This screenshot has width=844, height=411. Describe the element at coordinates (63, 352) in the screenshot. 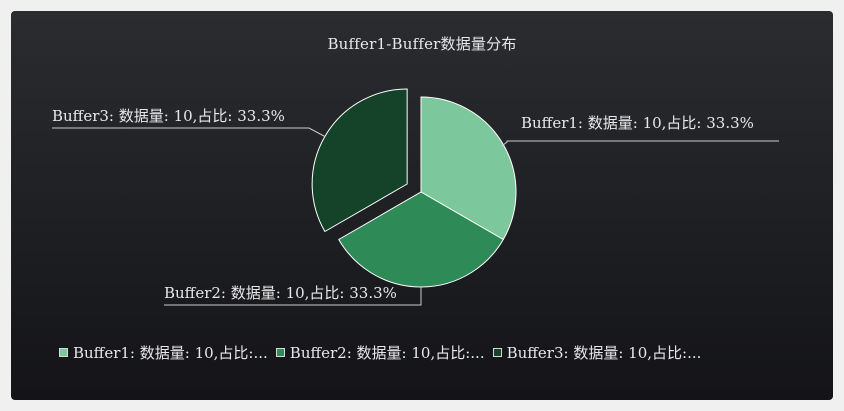

I see `legend-swatch-buffer1` at that location.